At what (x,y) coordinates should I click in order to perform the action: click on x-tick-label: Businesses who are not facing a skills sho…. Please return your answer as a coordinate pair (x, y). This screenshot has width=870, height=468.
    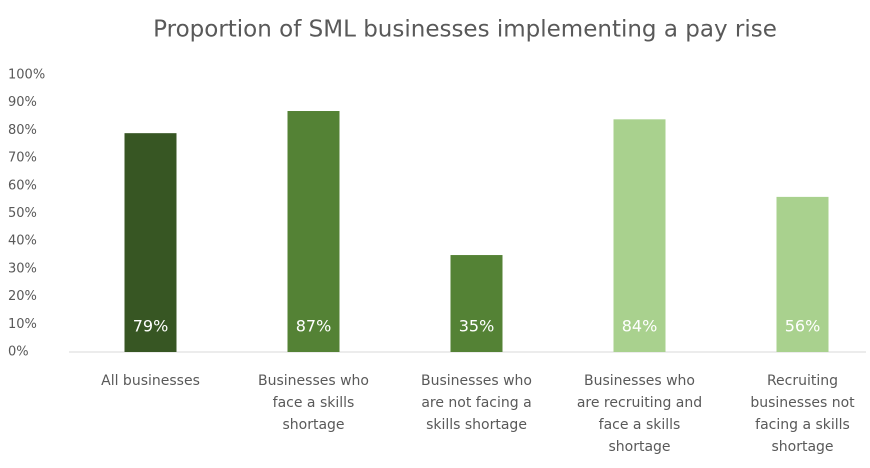
    Looking at the image, I should click on (476, 403).